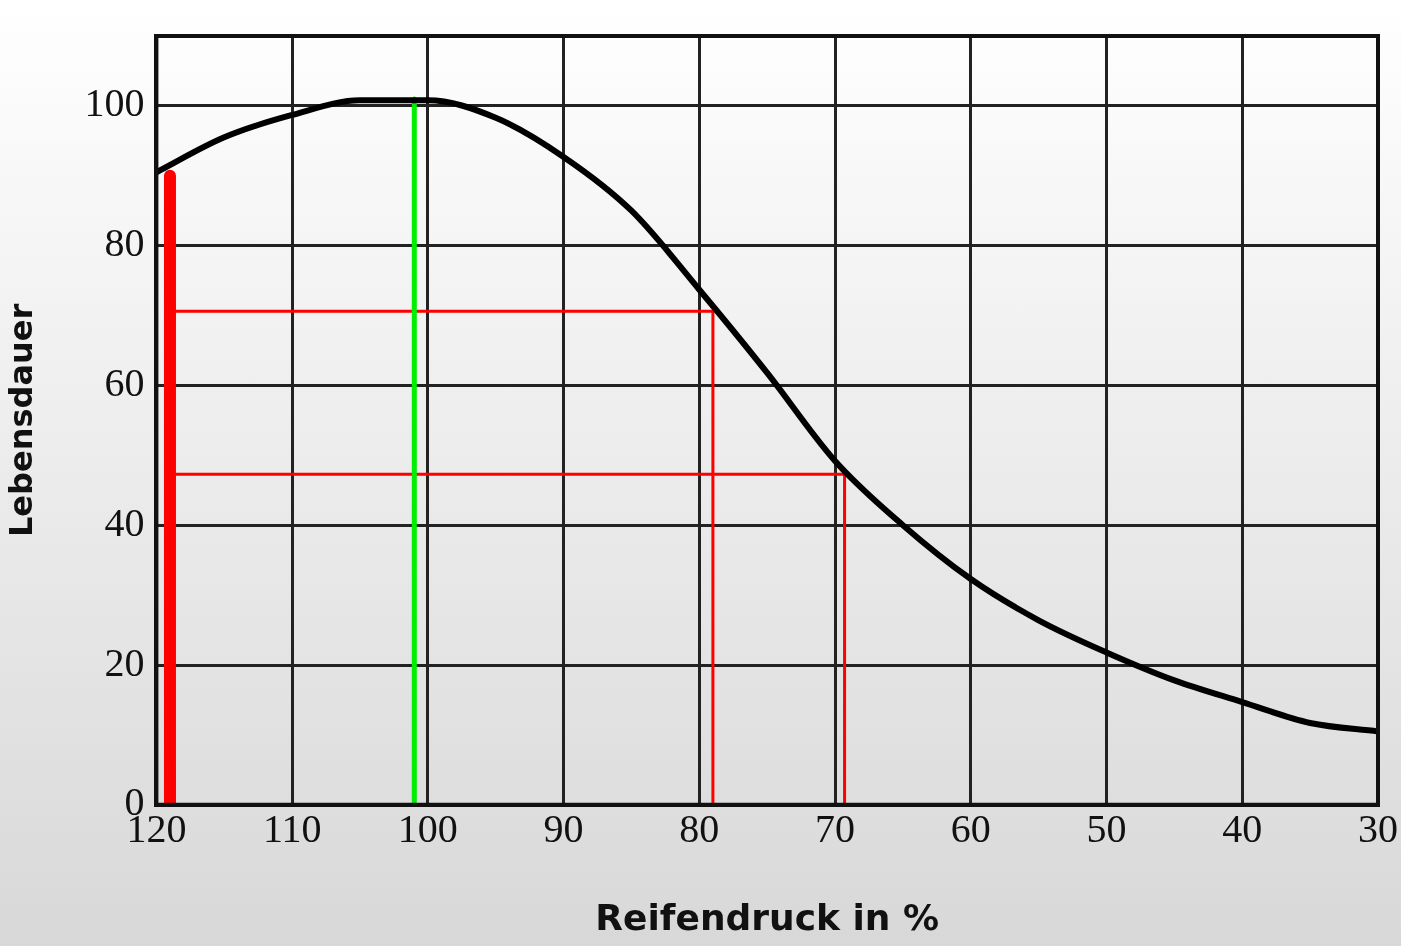 This screenshot has height=946, width=1401. What do you see at coordinates (835, 829) in the screenshot?
I see `x-tick-label: 70` at bounding box center [835, 829].